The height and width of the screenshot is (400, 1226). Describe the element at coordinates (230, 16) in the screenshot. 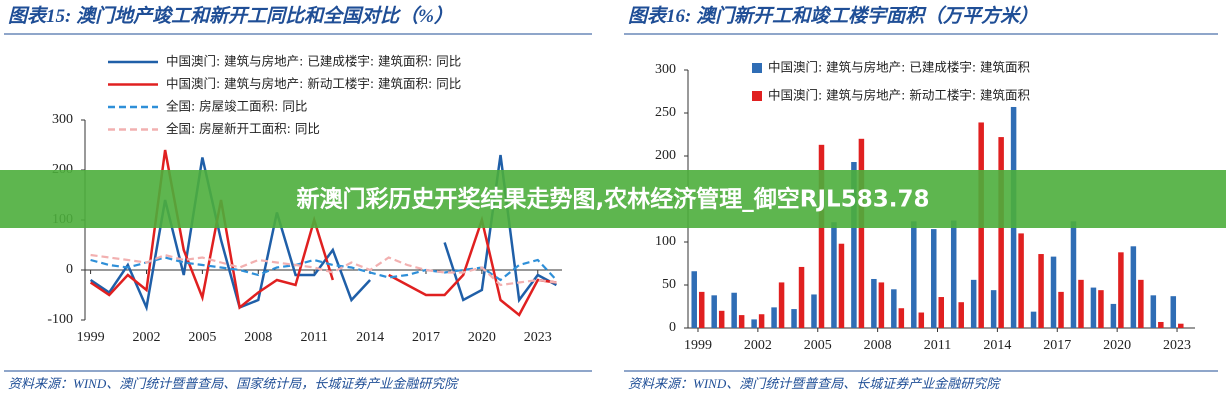

I see `chart-title: 图表15: 澳门地产竣工和新开工同比和全国对比（%）` at that location.